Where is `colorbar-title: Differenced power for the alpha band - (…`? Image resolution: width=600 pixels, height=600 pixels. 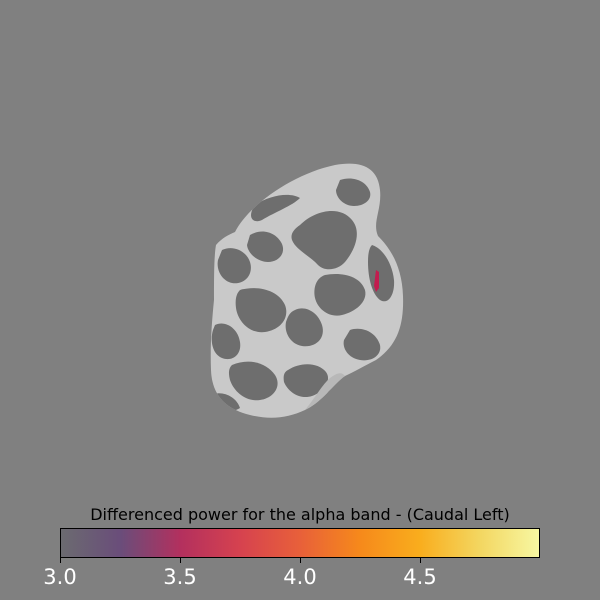 colorbar-title: Differenced power for the alpha band - (… is located at coordinates (300, 514).